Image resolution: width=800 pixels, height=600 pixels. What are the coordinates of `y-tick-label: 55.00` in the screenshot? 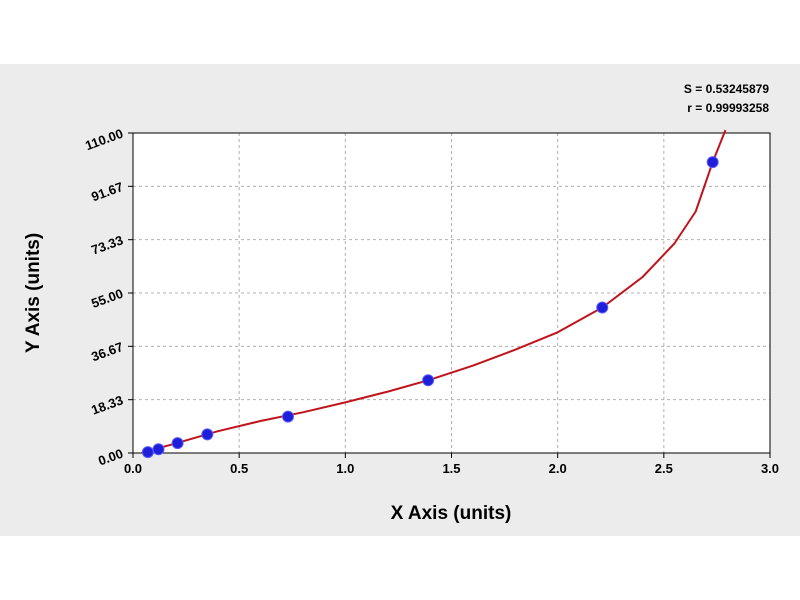 It's located at (107, 298).